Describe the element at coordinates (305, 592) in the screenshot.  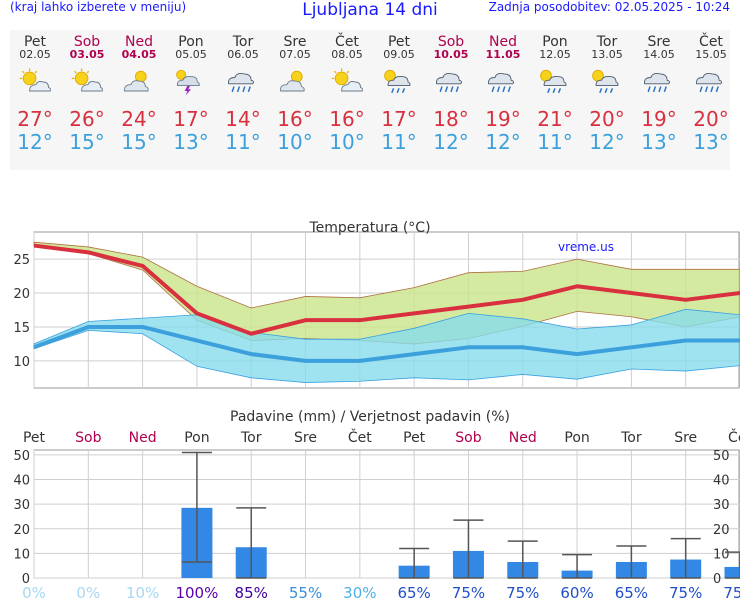
I see `precip-probability-label: 55%` at that location.